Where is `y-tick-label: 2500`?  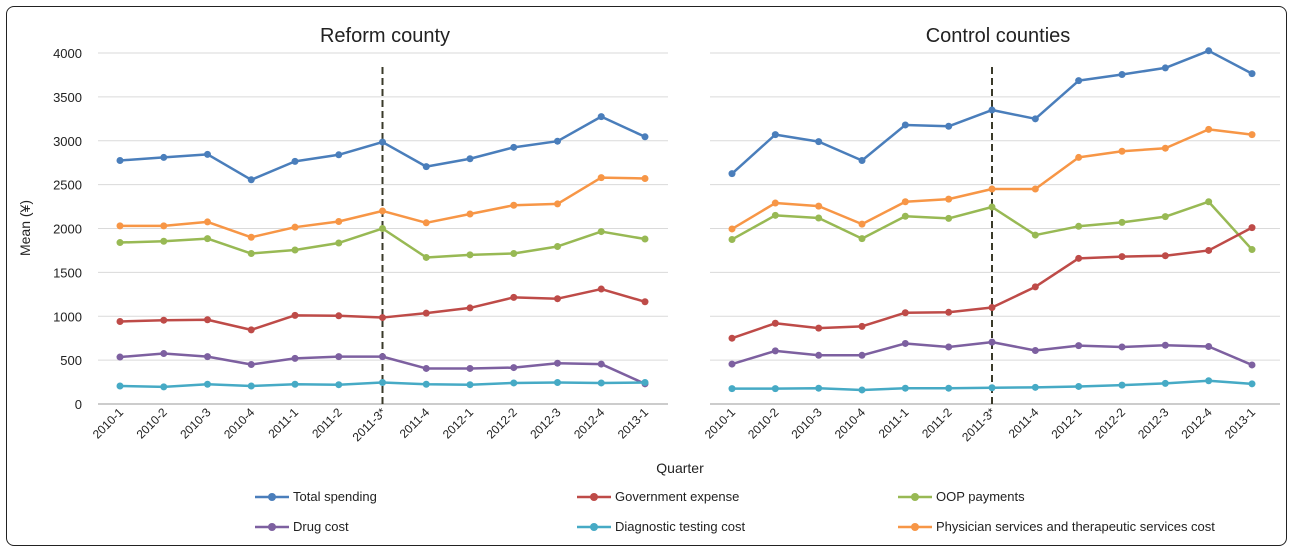 y-tick-label: 2500 is located at coordinates (67, 185).